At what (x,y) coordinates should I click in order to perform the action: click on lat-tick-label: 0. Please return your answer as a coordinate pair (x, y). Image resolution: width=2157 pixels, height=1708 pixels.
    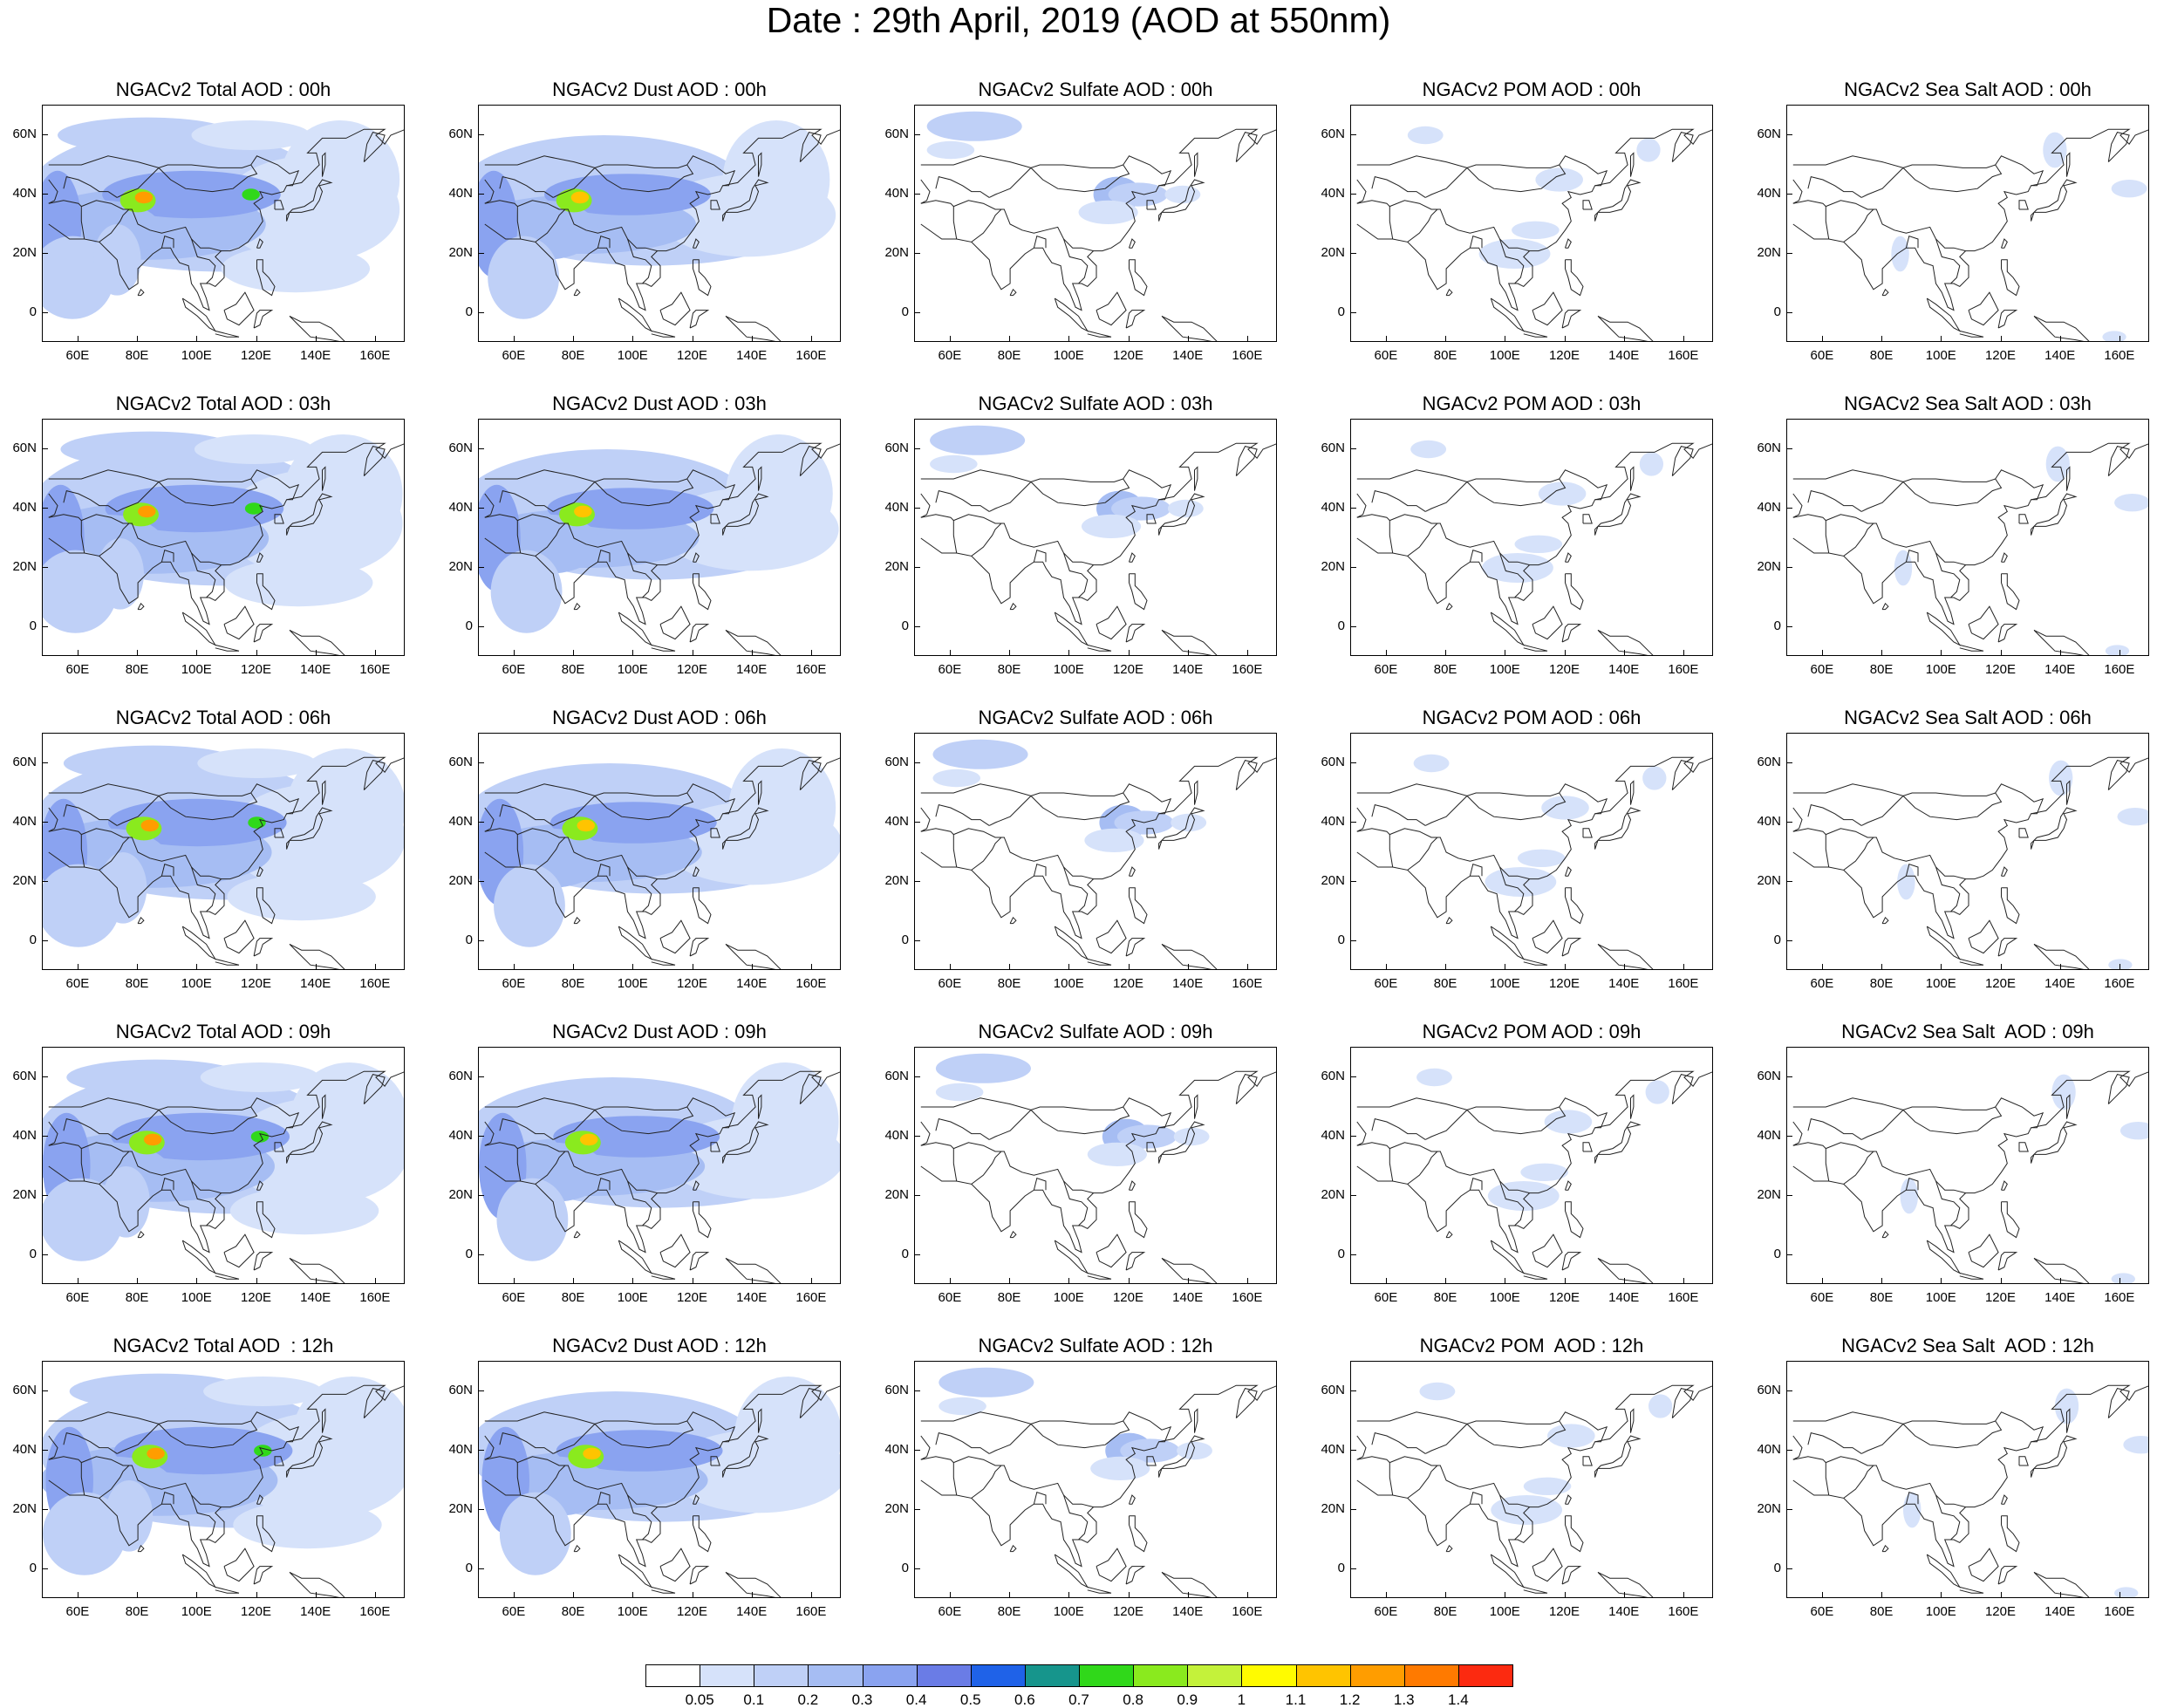
    Looking at the image, I should click on (1777, 625).